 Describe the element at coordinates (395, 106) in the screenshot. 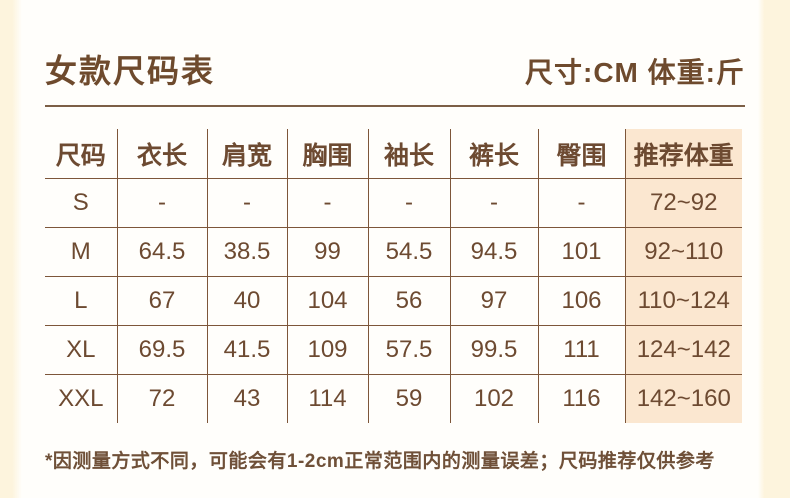

I see `title-divider` at that location.